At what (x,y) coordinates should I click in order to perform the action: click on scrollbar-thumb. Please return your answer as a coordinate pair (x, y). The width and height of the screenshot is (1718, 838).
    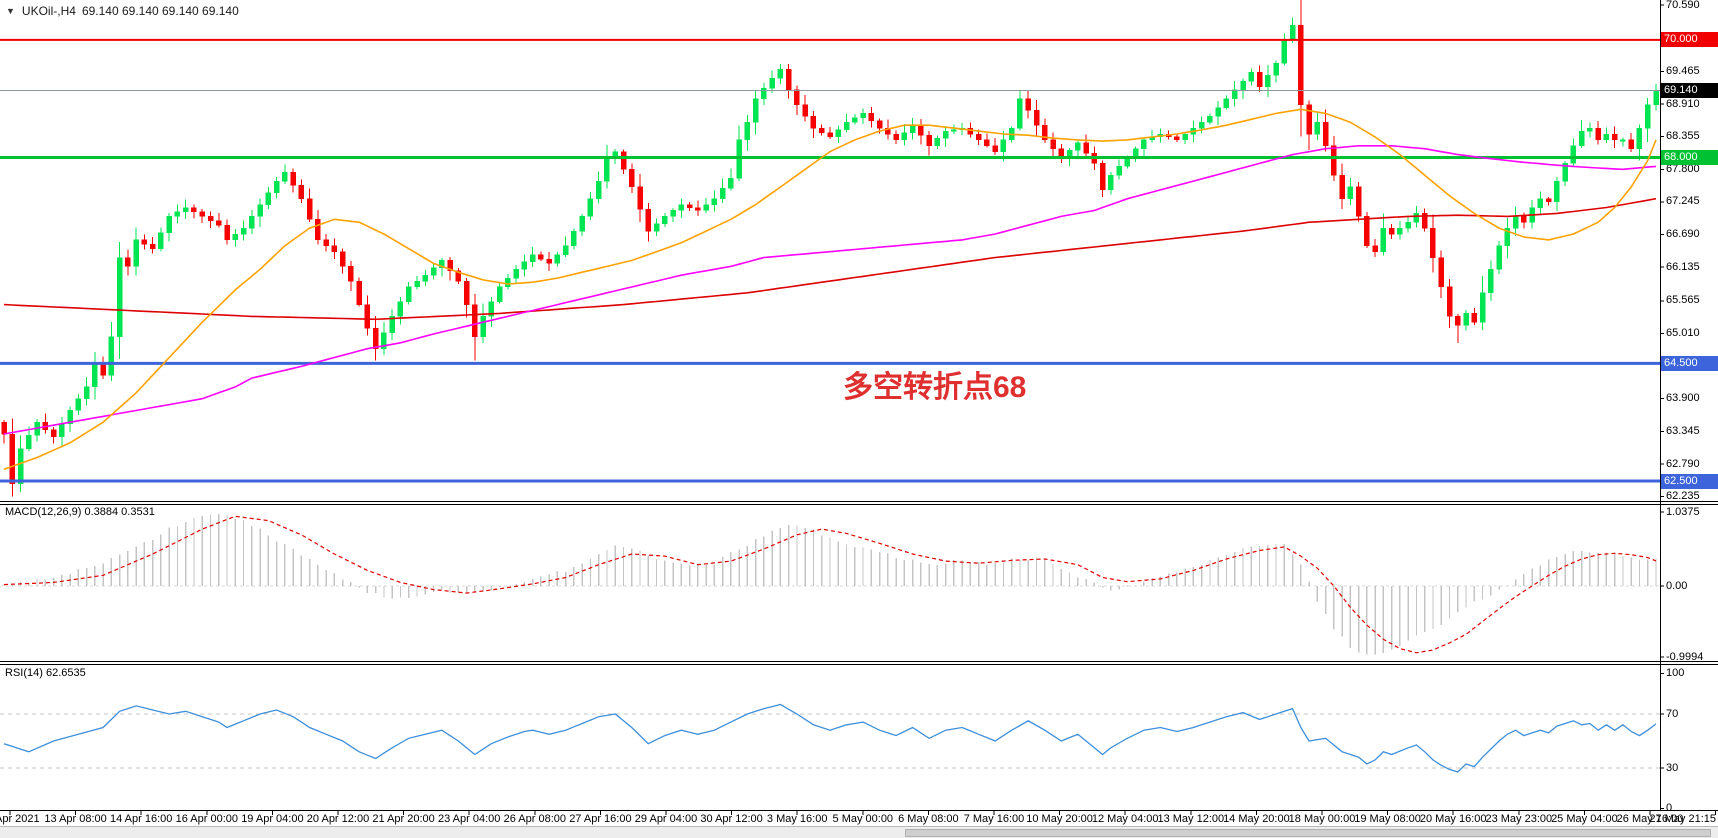
    Looking at the image, I should click on (1308, 833).